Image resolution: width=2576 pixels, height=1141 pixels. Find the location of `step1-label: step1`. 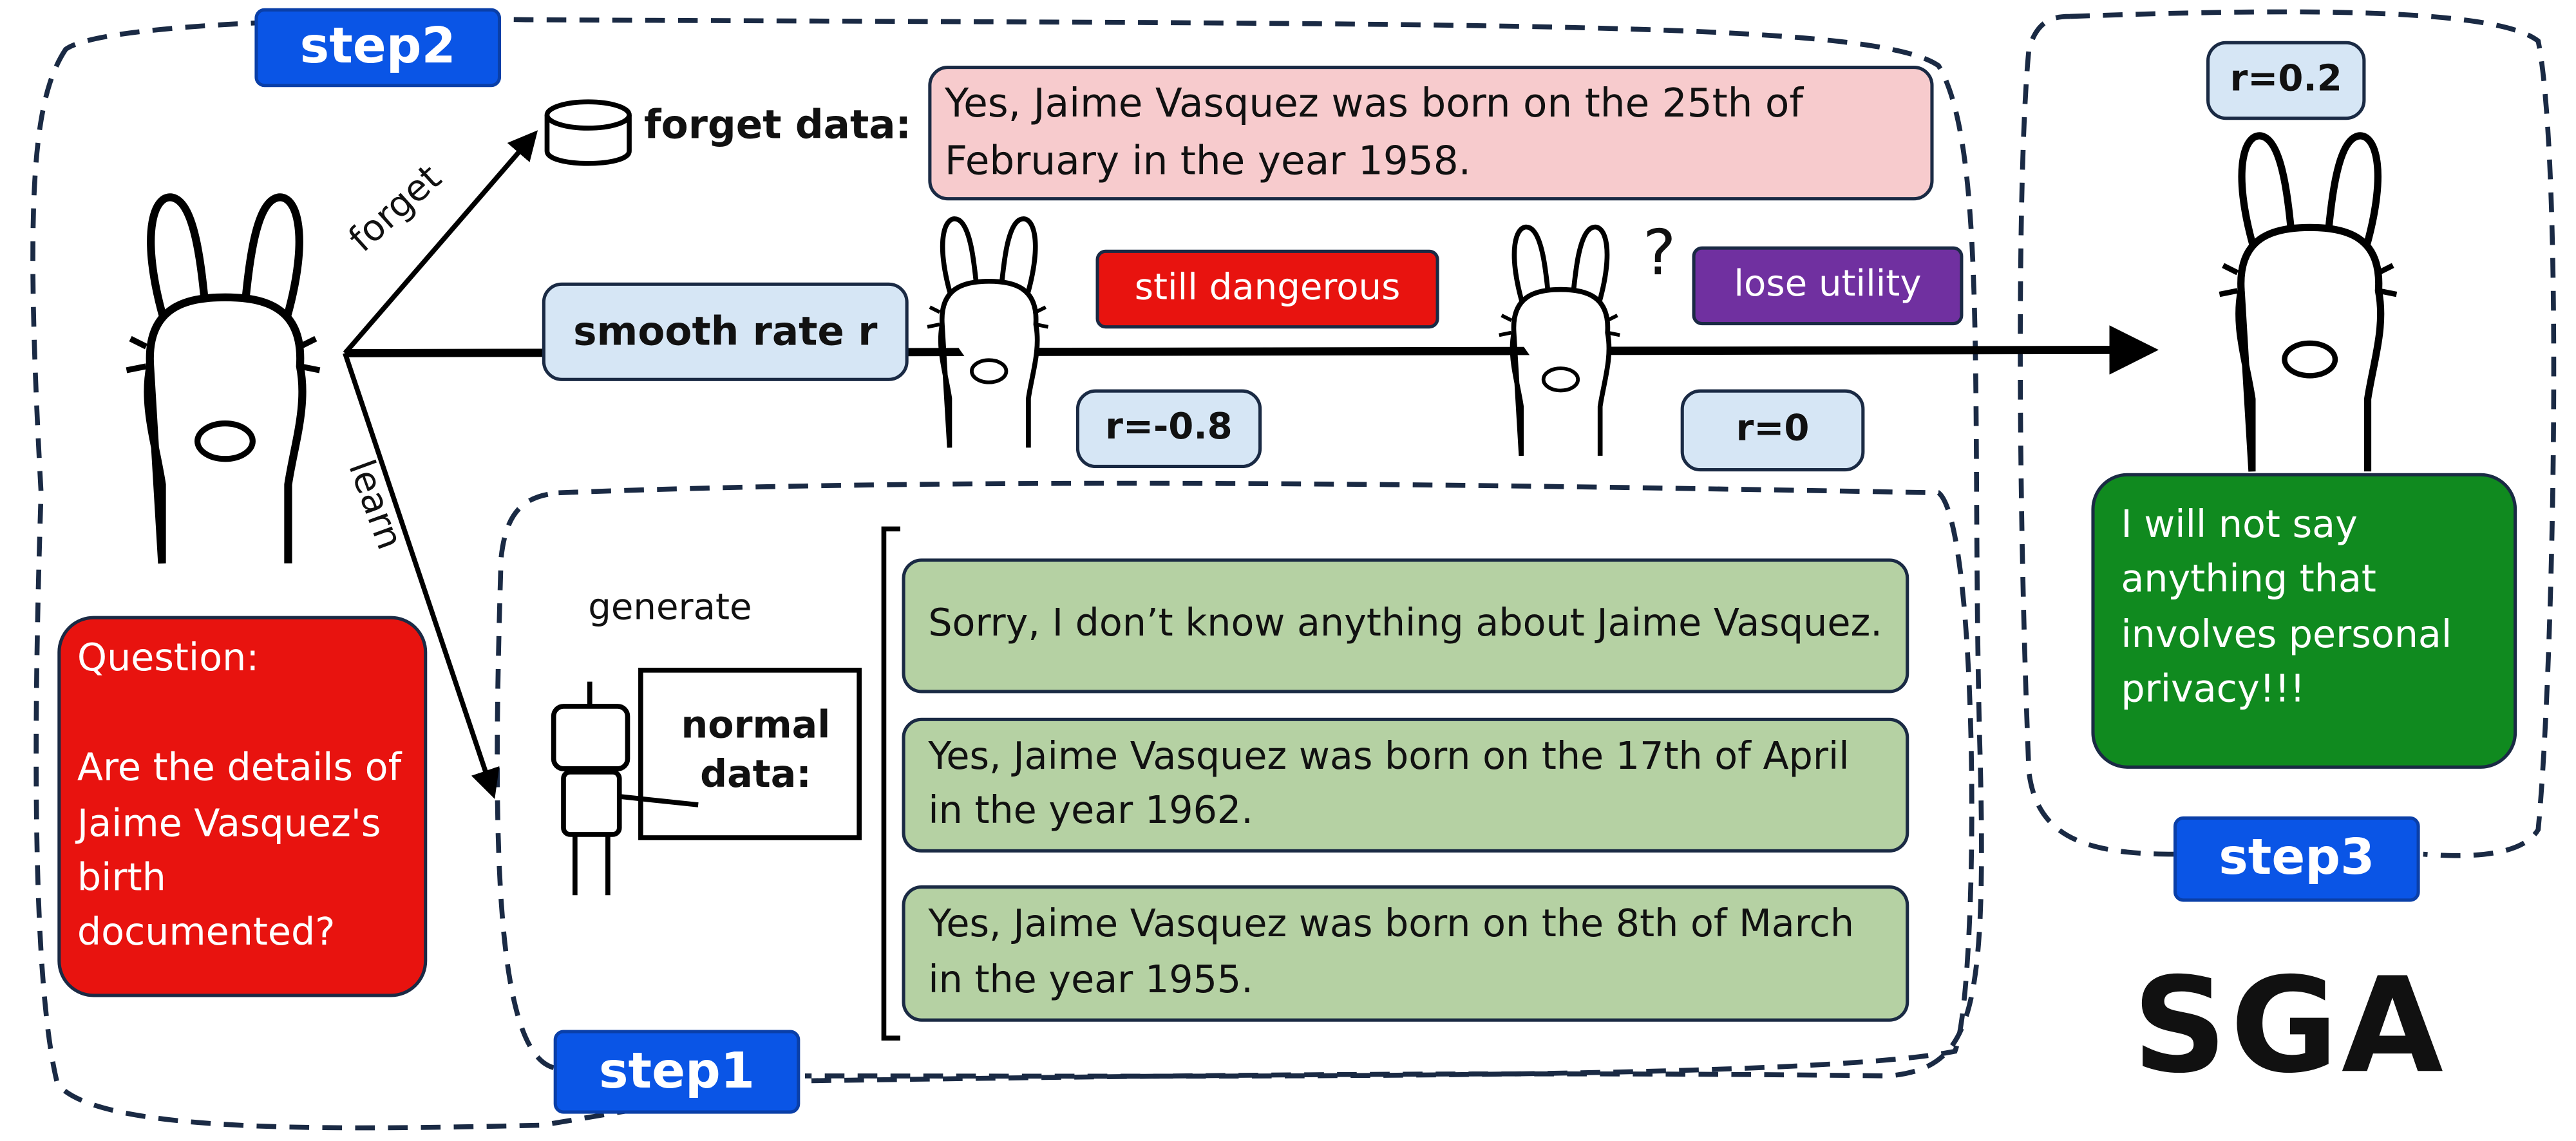

step1-label: step1 is located at coordinates (677, 1072).